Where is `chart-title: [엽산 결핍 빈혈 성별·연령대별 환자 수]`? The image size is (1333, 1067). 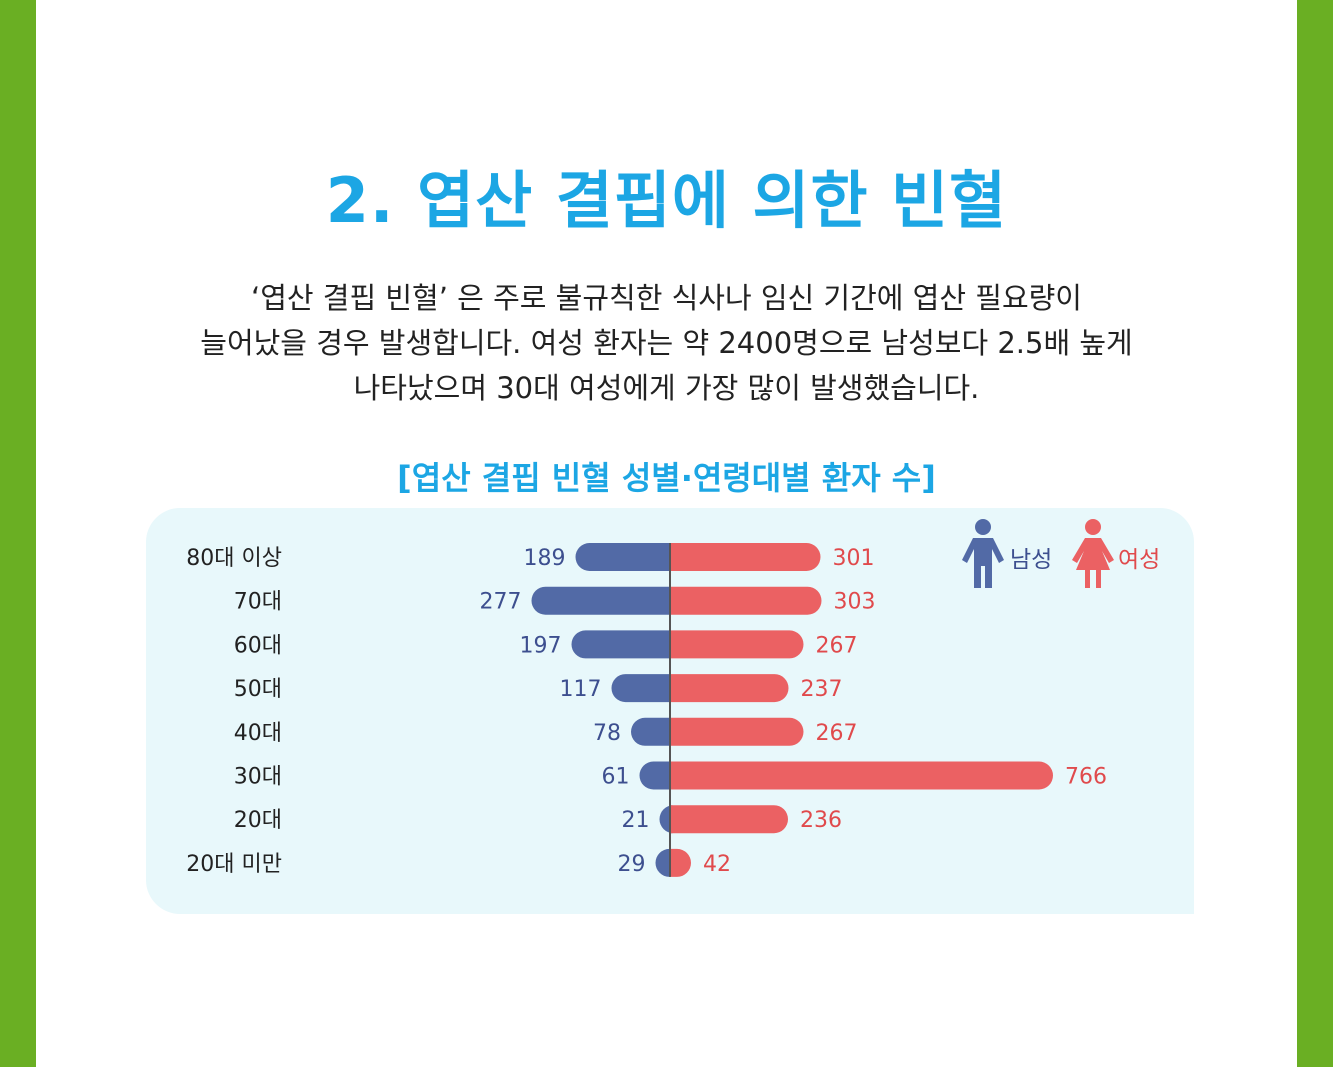
chart-title: [엽산 결핍 빈혈 성별·연령대별 환자 수] is located at coordinates (666, 478).